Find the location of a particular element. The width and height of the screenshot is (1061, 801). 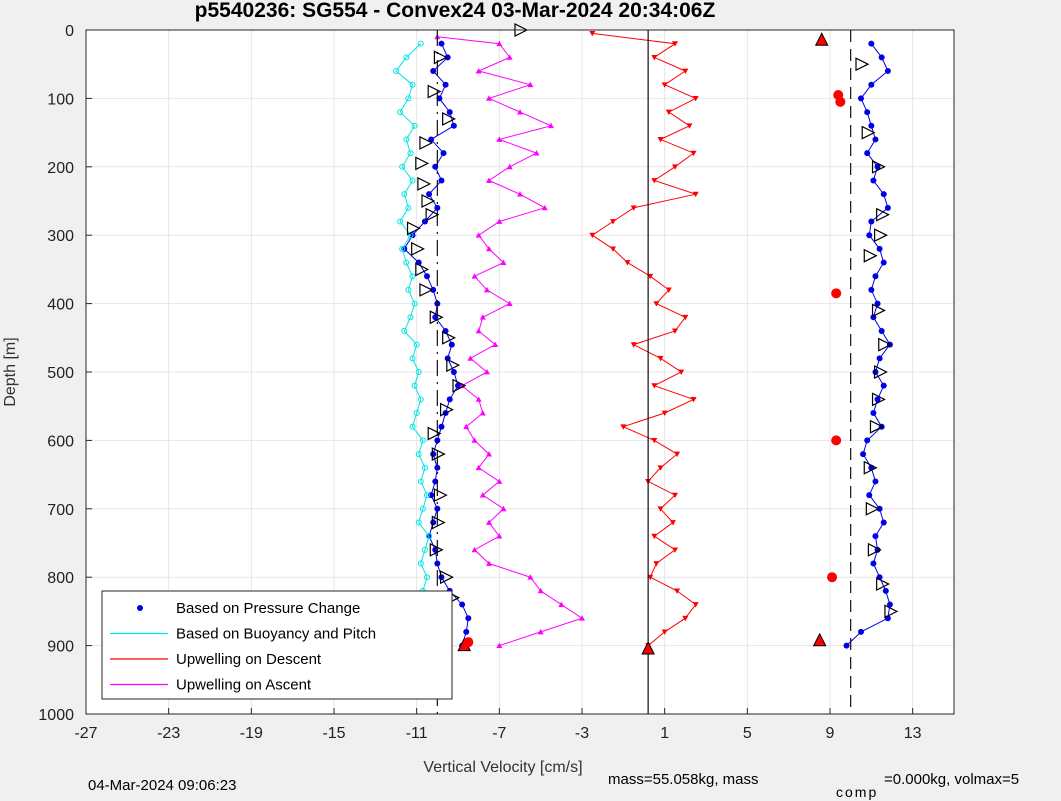

legend-label: Upwelling on Ascent is located at coordinates (244, 685).